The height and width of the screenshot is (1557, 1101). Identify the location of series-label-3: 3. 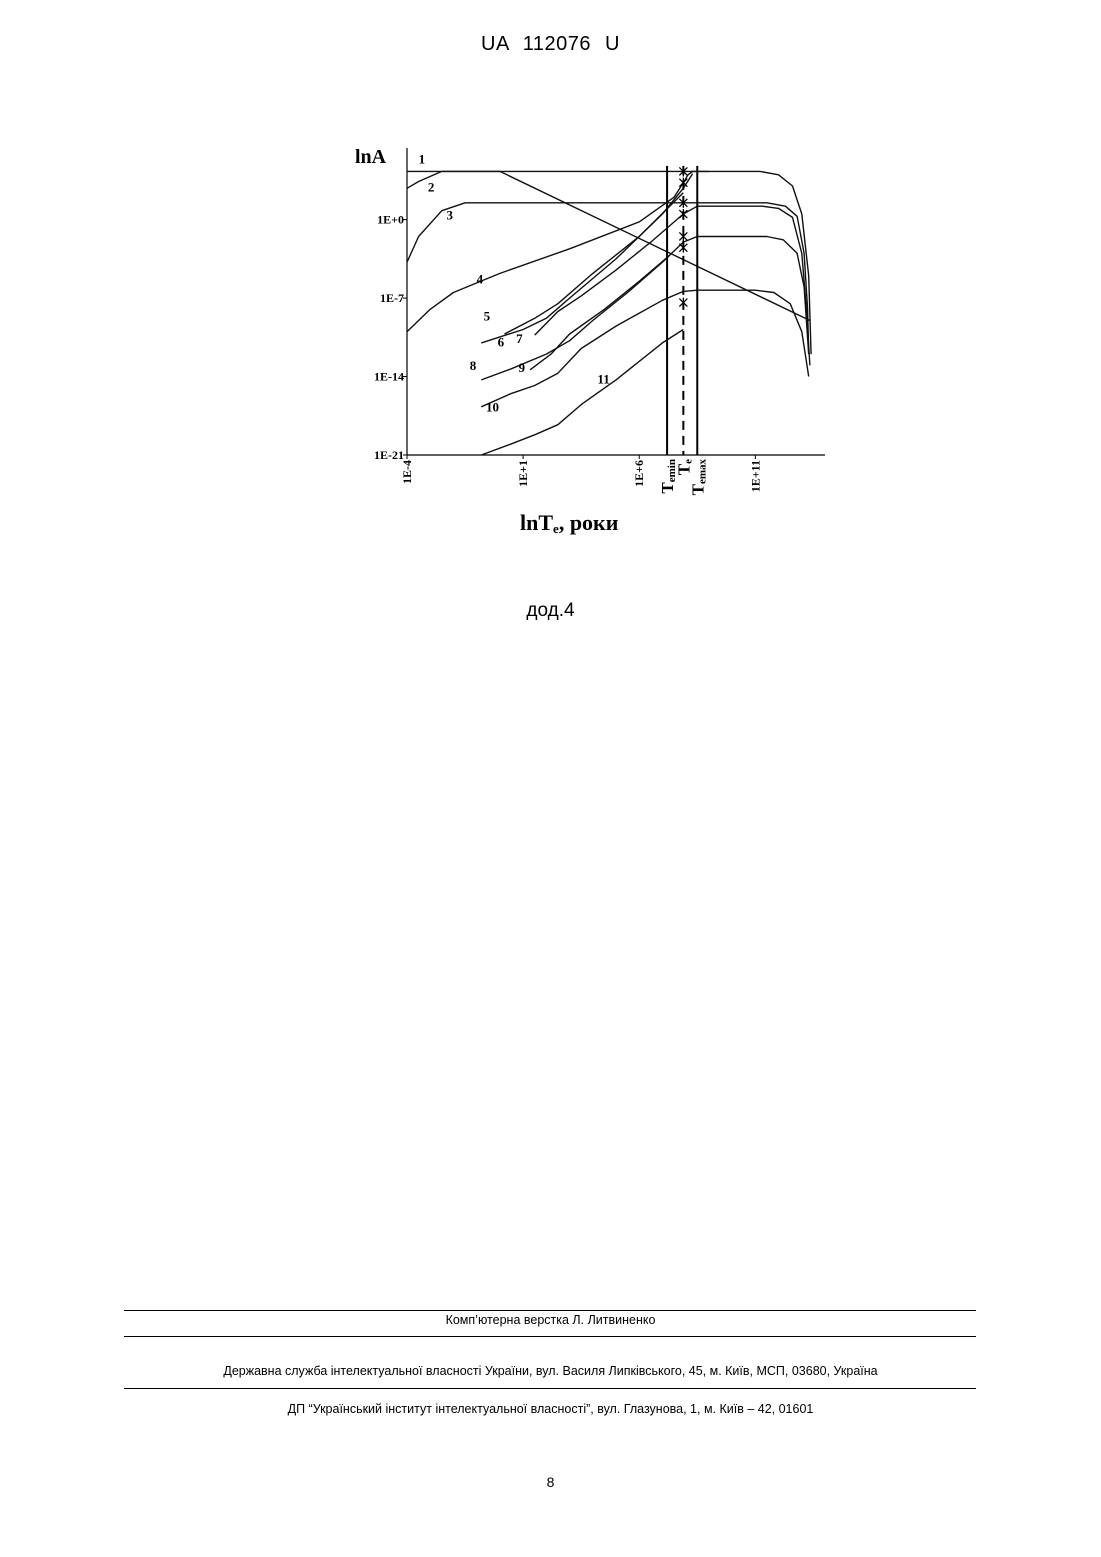
(449, 215).